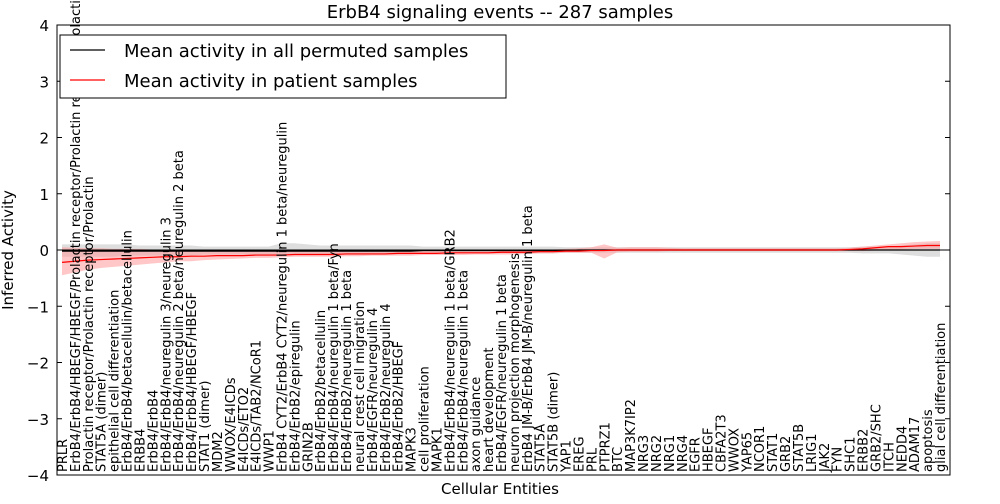 Image resolution: width=1000 pixels, height=504 pixels. I want to click on y-tick-label: 3, so click(44, 82).